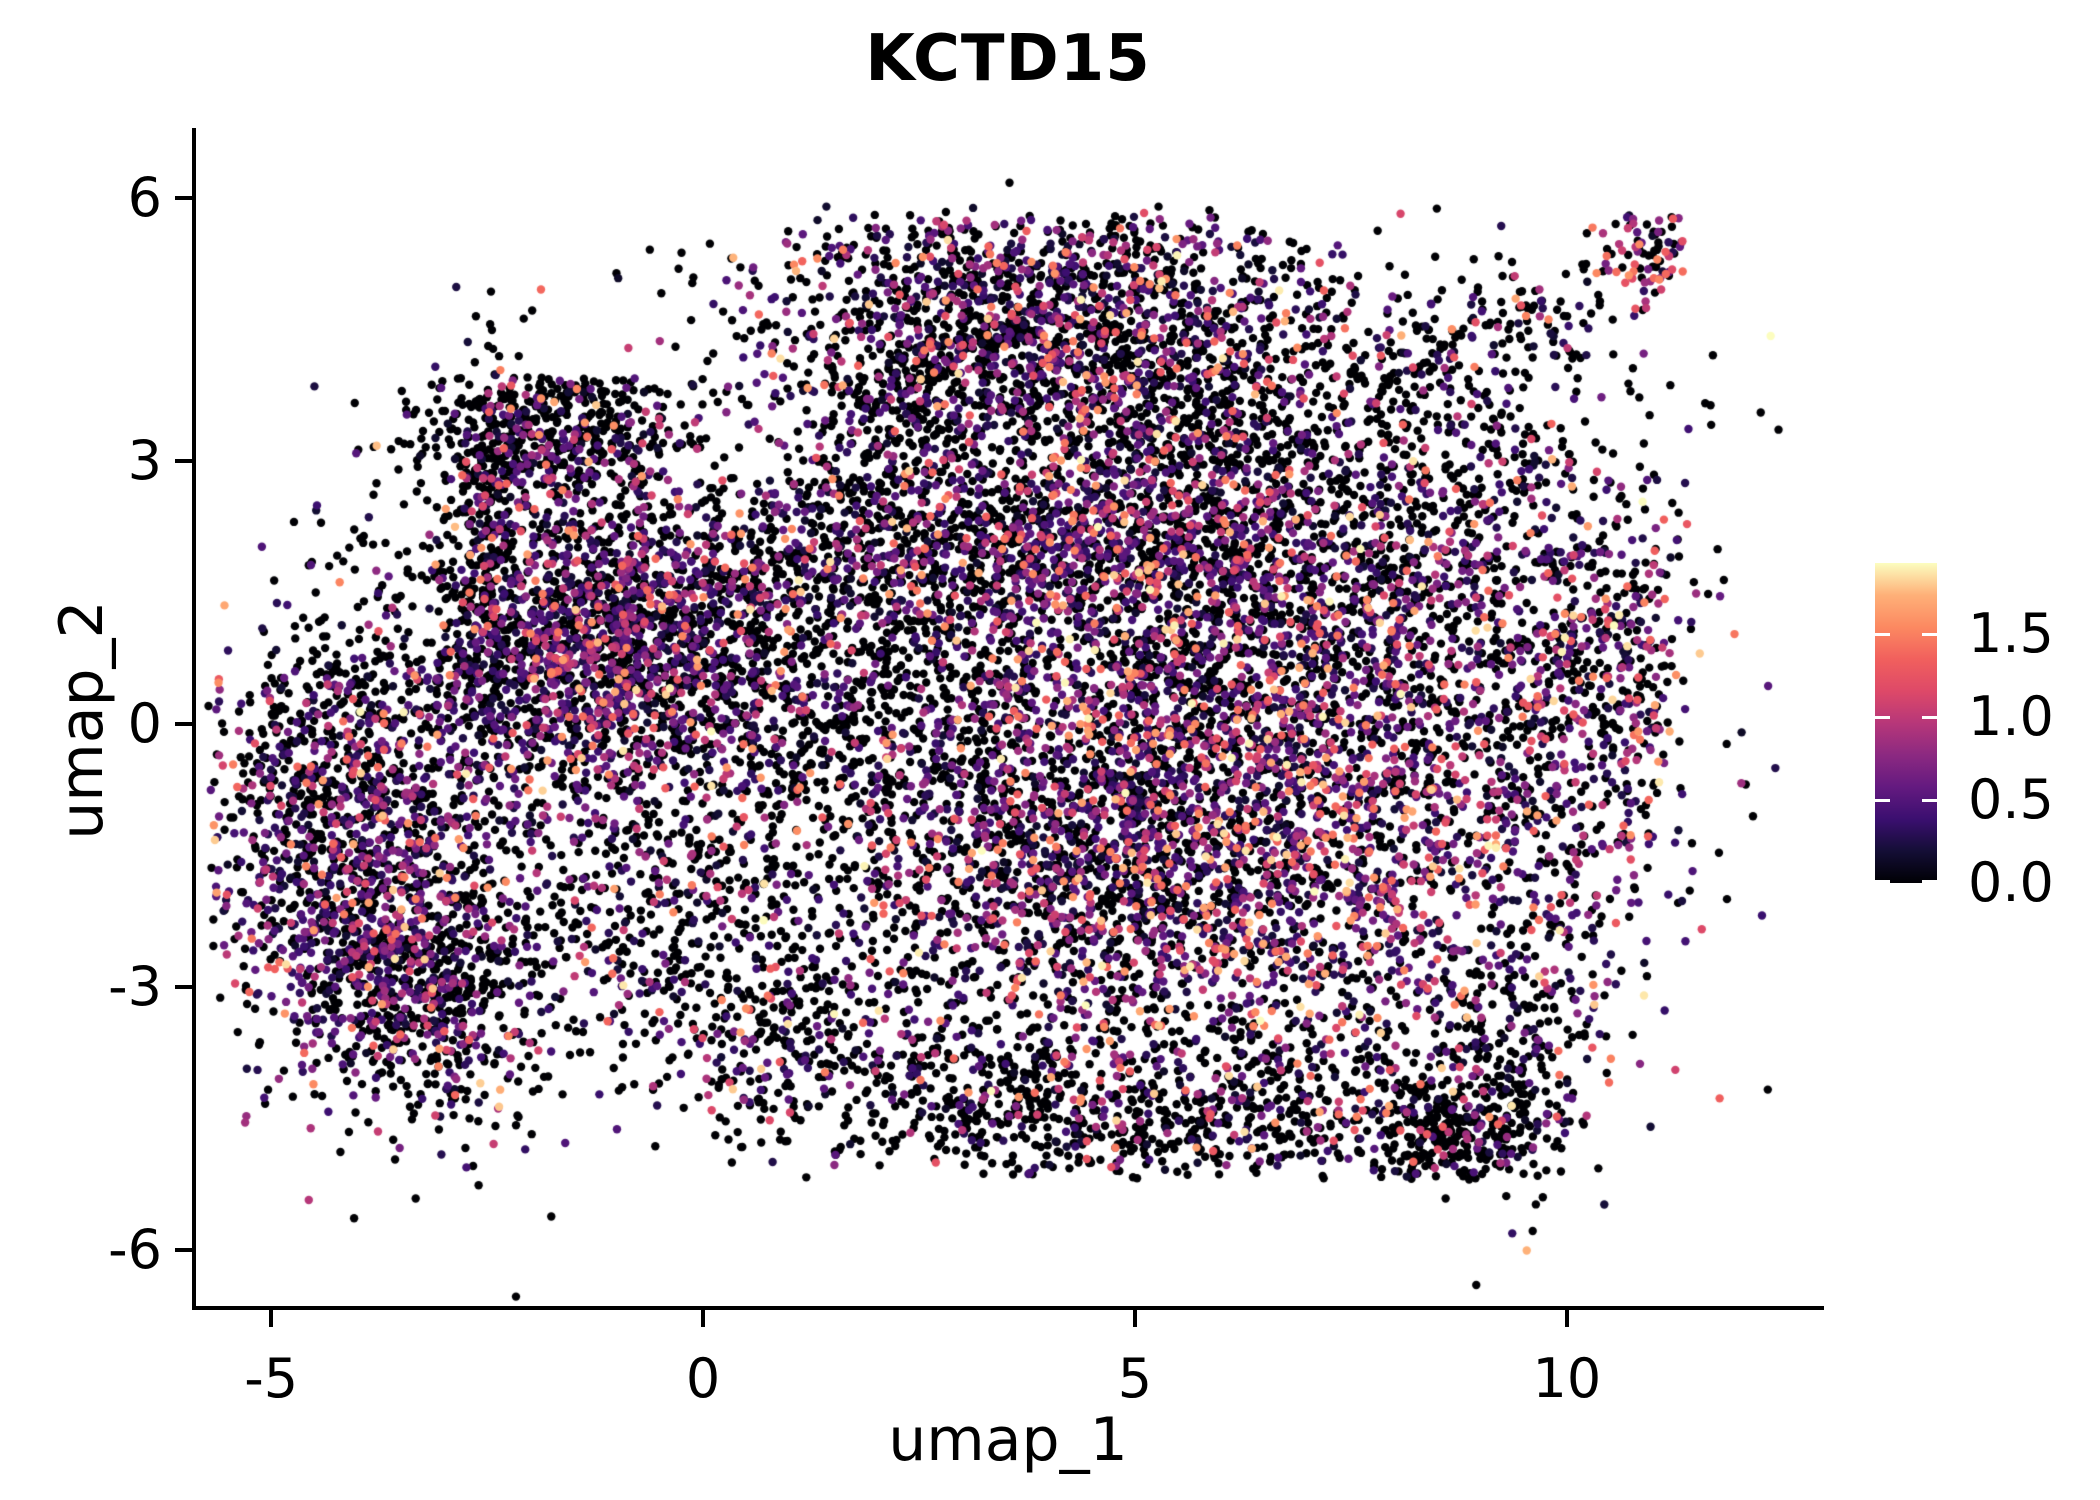 The height and width of the screenshot is (1500, 2100). What do you see at coordinates (1008, 59) in the screenshot?
I see `chart-title: KCTD15` at bounding box center [1008, 59].